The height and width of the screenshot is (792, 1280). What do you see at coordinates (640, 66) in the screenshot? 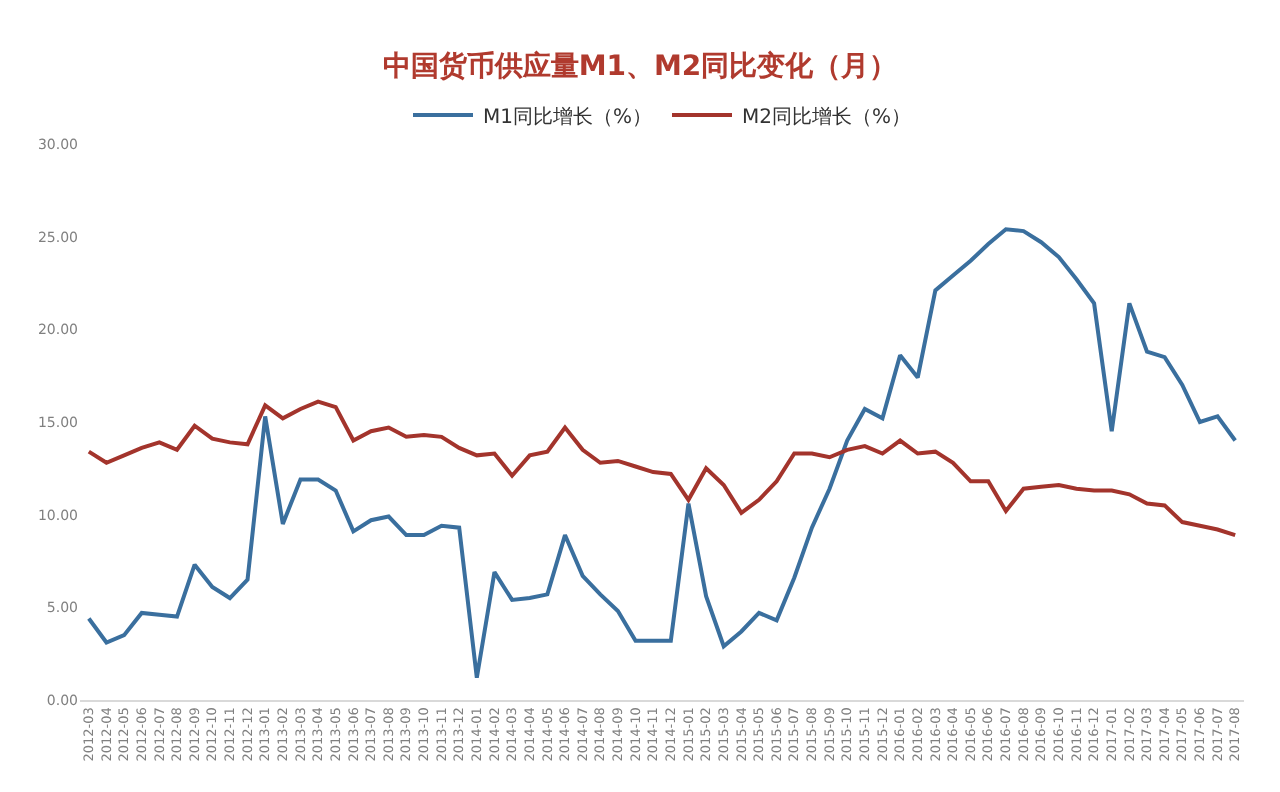
I see `chart-title: 中国货币供应量M1、M2同比变化（月）` at bounding box center [640, 66].